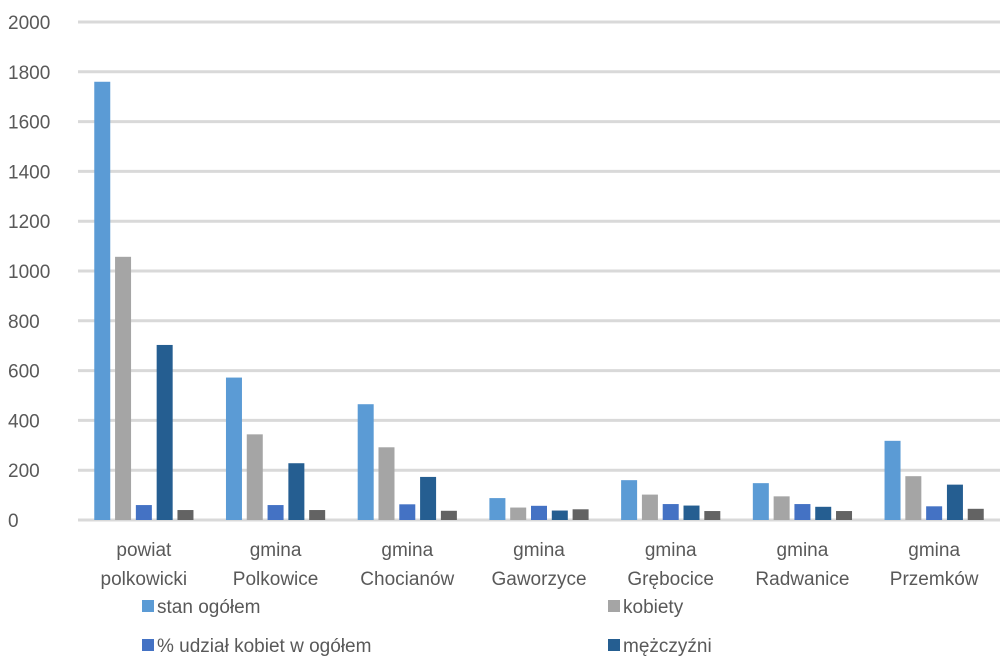  Describe the element at coordinates (264, 646) in the screenshot. I see `legend-label: % udział kobiet w ogółem` at that location.